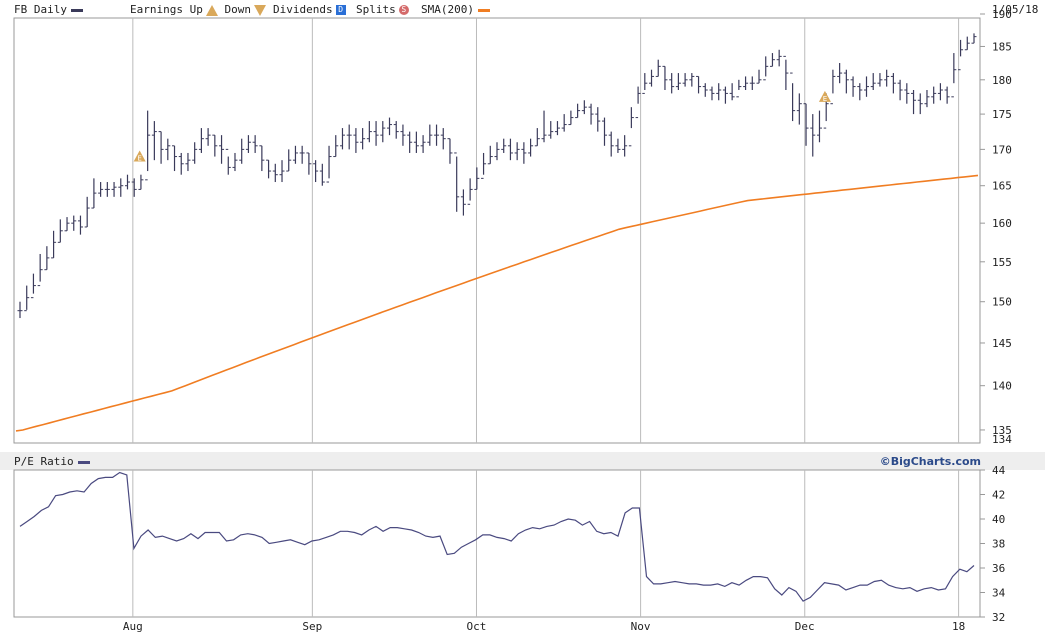 The width and height of the screenshot is (1045, 635). What do you see at coordinates (998, 544) in the screenshot?
I see `pe-y-tick-label: 38` at bounding box center [998, 544].